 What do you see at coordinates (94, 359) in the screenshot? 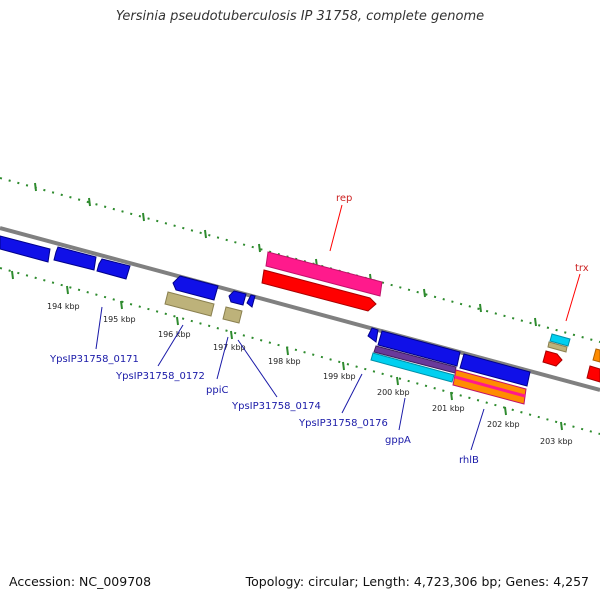
I see `gene-label-0171: YpsIP31758_0171` at bounding box center [94, 359].